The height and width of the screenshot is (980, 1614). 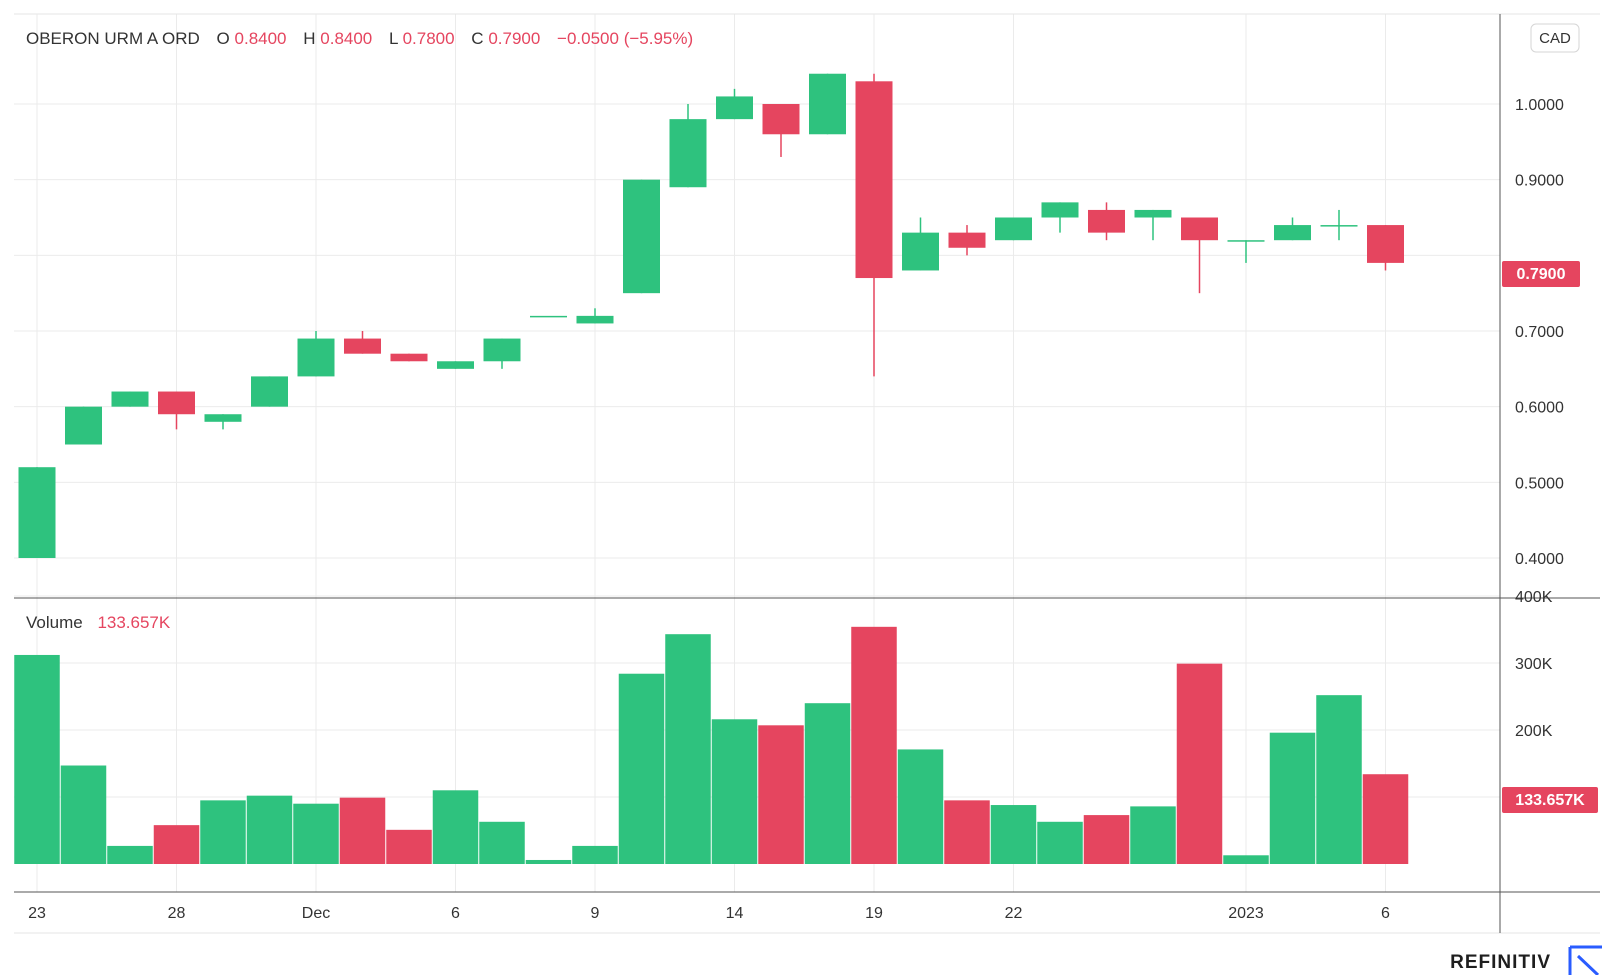 What do you see at coordinates (1539, 181) in the screenshot?
I see `price-tick-label: 0.9000` at bounding box center [1539, 181].